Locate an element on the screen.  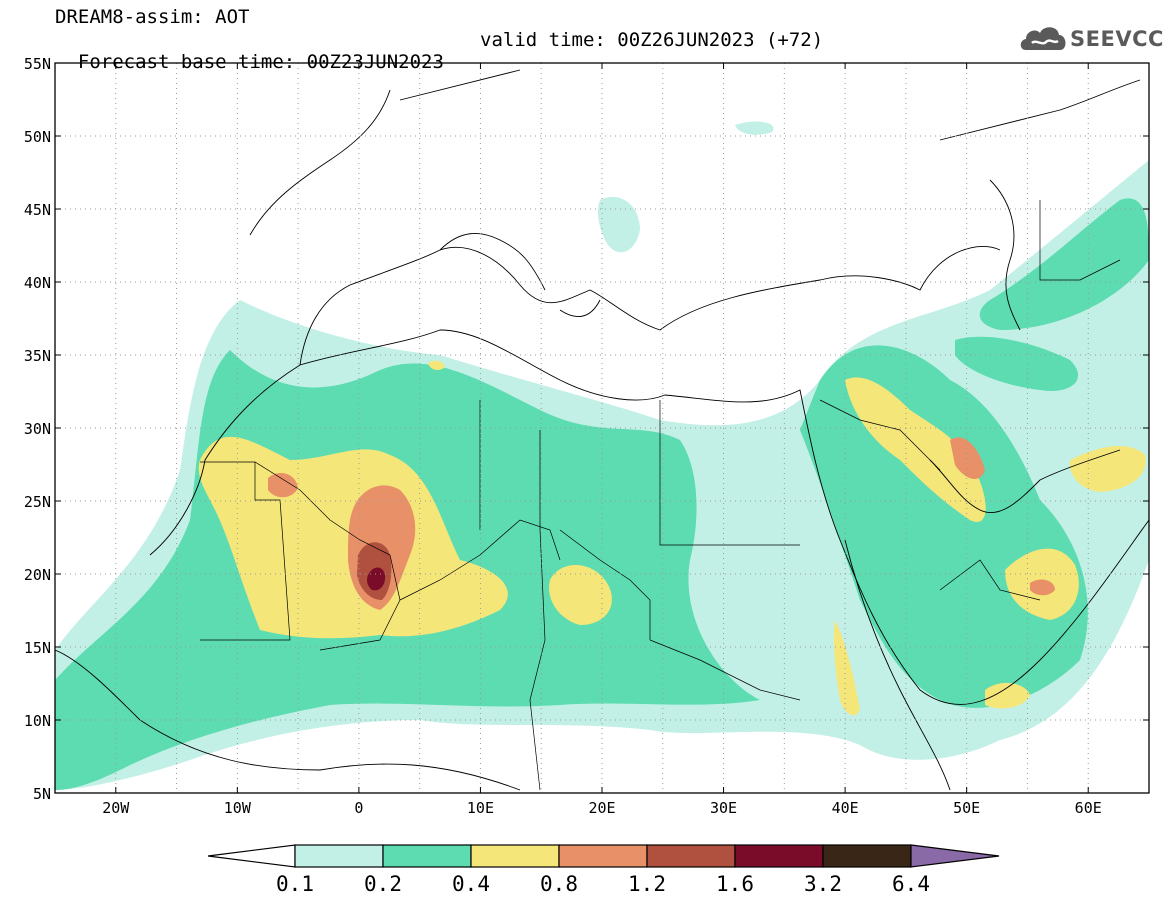
lat-label: 10N is located at coordinates (37, 721).